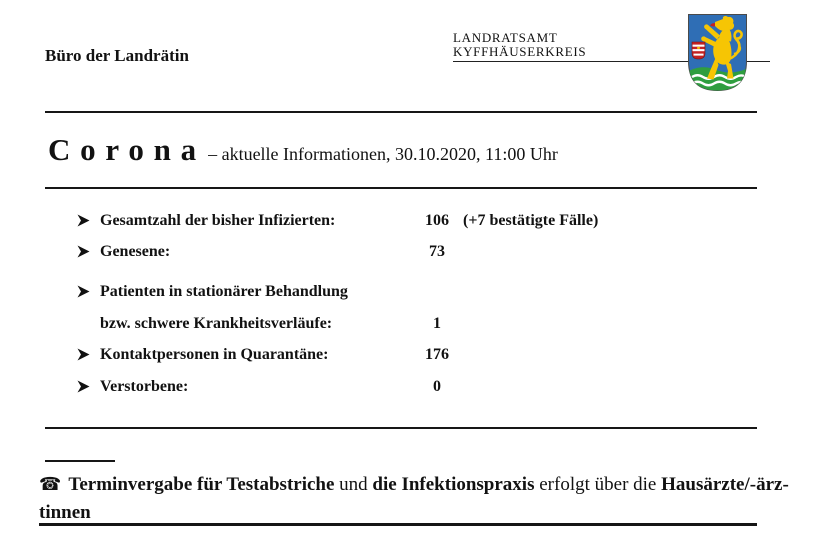 The height and width of the screenshot is (537, 817). I want to click on footer-bold-terminvergabe: Terminvergabe für Testabstriche, so click(201, 484).